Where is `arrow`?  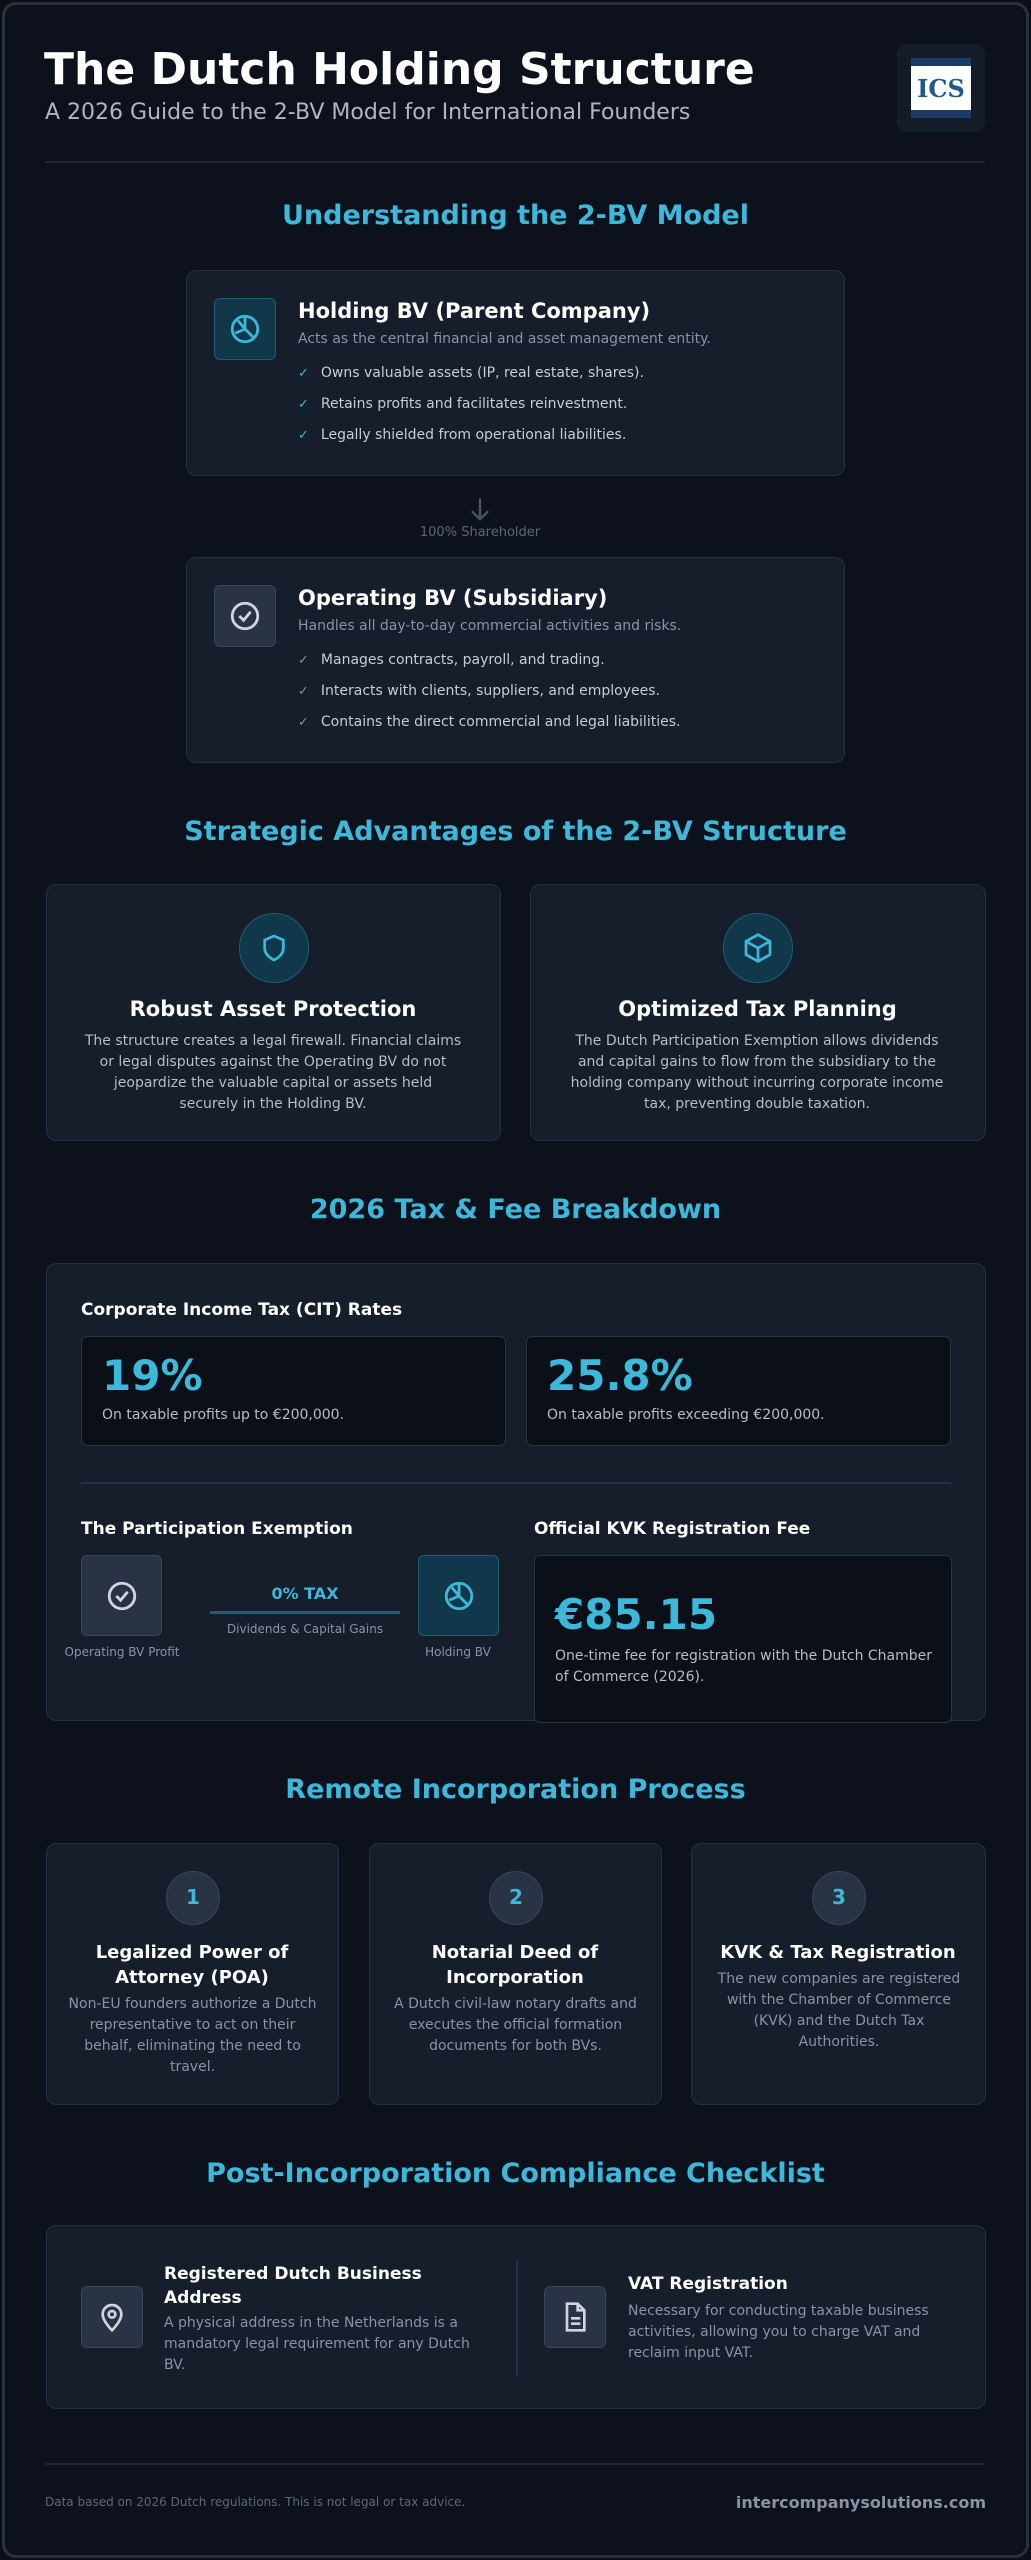 arrow is located at coordinates (480, 509).